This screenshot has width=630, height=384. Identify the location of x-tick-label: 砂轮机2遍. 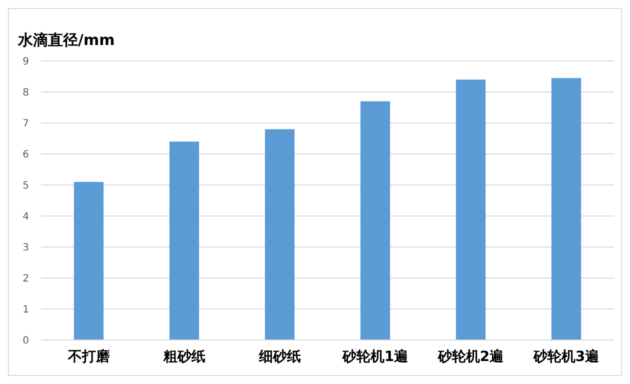
(470, 356).